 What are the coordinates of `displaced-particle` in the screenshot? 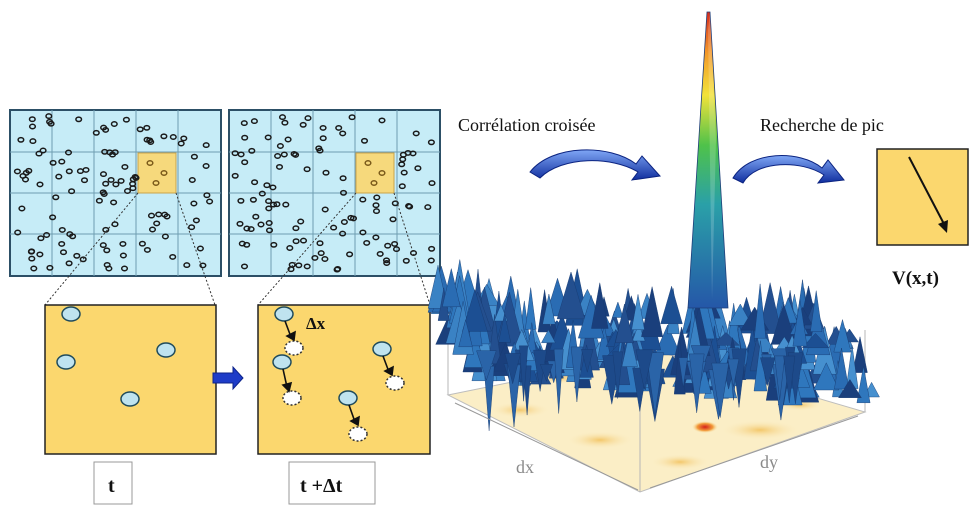 It's located at (358, 434).